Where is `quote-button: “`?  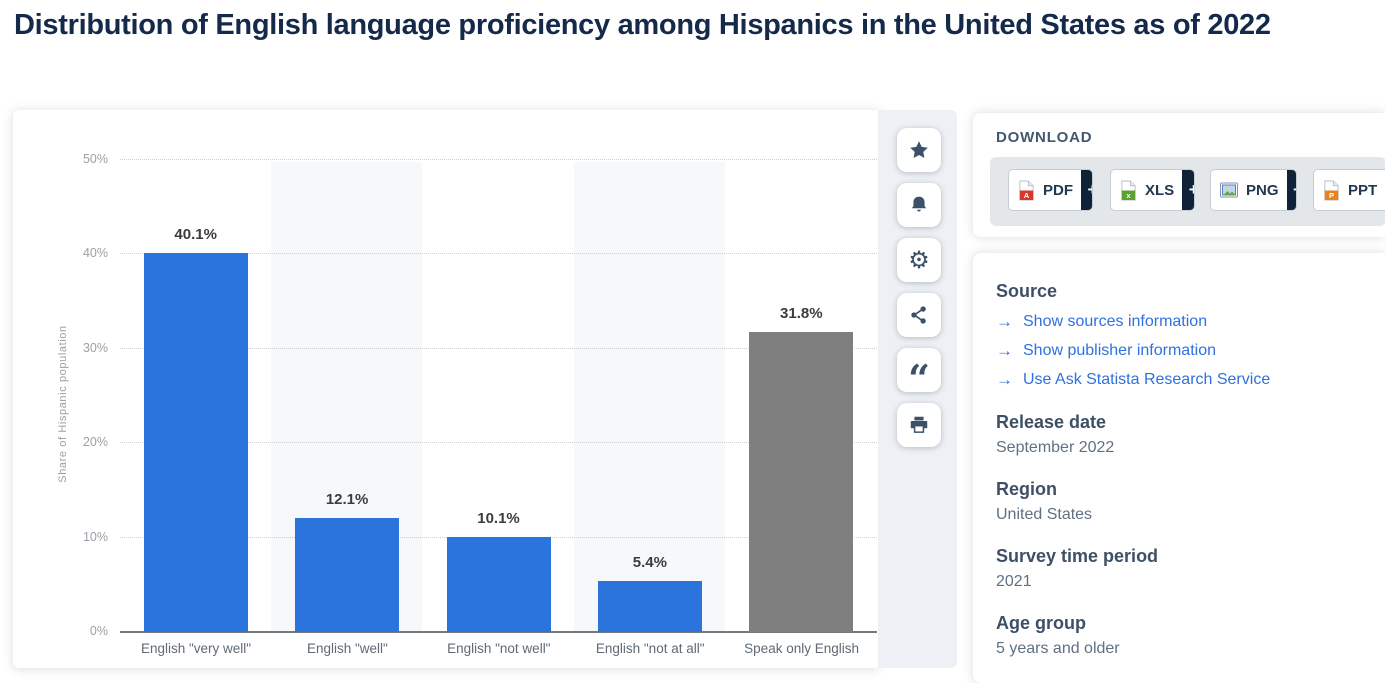 quote-button: “ is located at coordinates (919, 374).